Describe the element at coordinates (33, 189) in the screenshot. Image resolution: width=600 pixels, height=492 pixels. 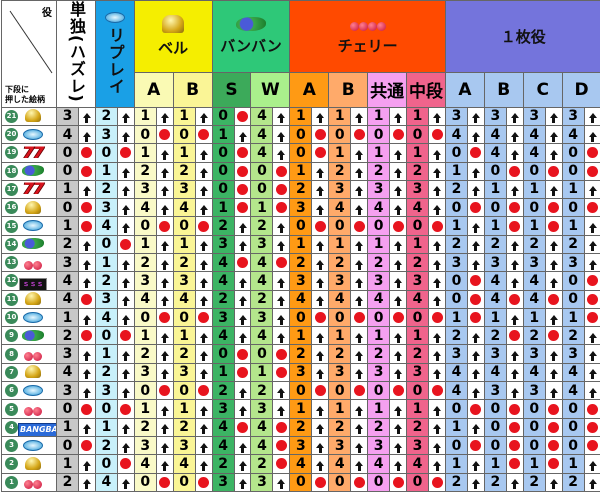
I see `symbol: 77` at that location.